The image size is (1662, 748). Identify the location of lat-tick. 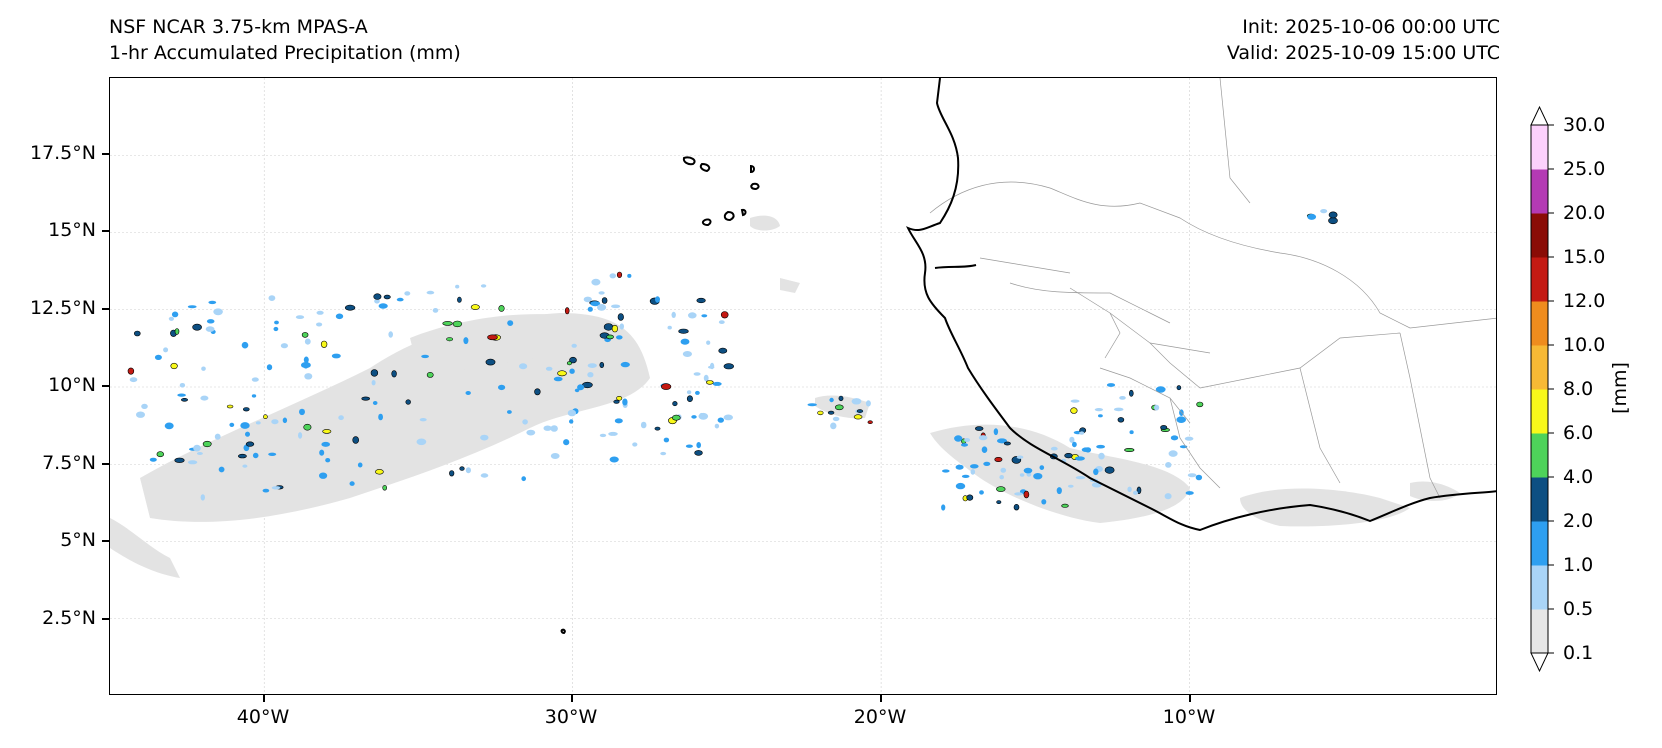
(105, 154).